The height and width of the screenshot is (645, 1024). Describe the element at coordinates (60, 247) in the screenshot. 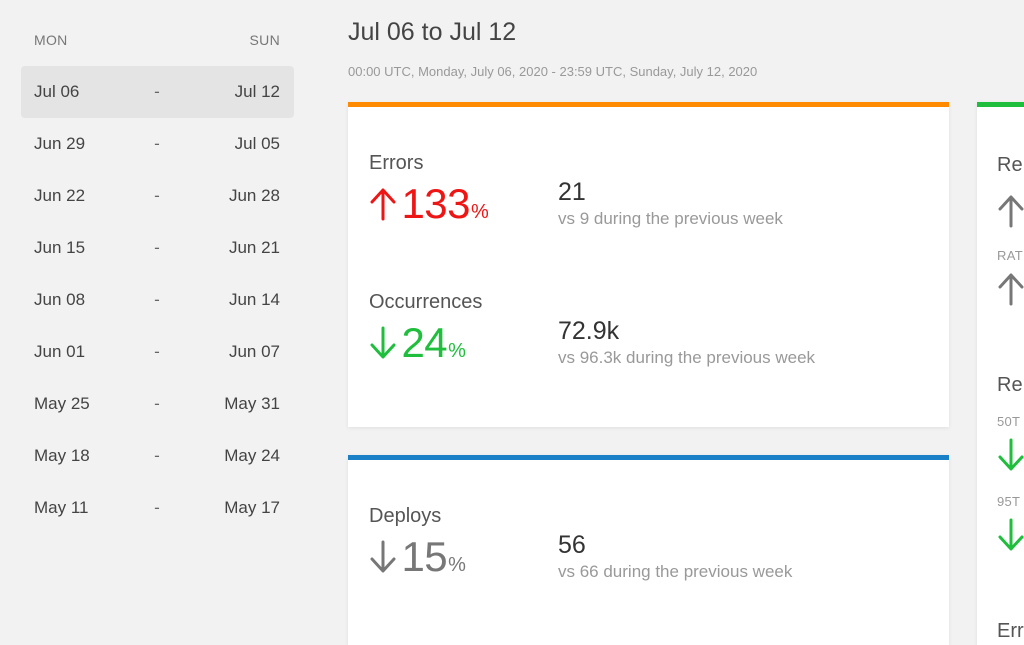

I see `week-start: Jun 15` at that location.